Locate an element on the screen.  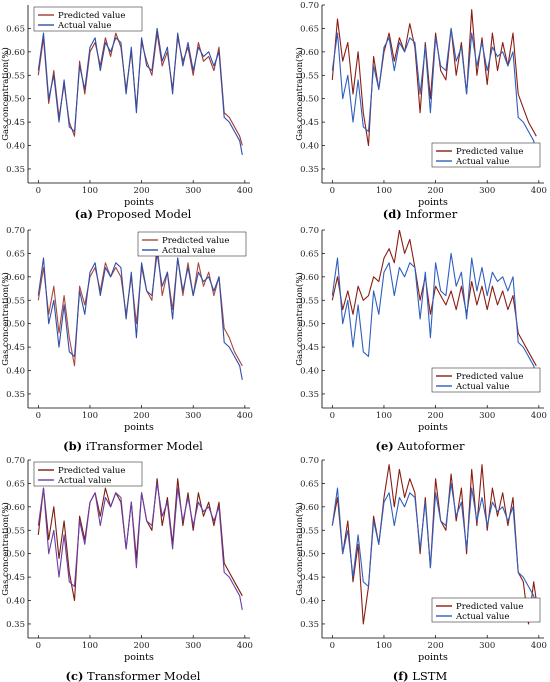
panel-caption-text: Proposed Model is located at coordinates (142, 214).